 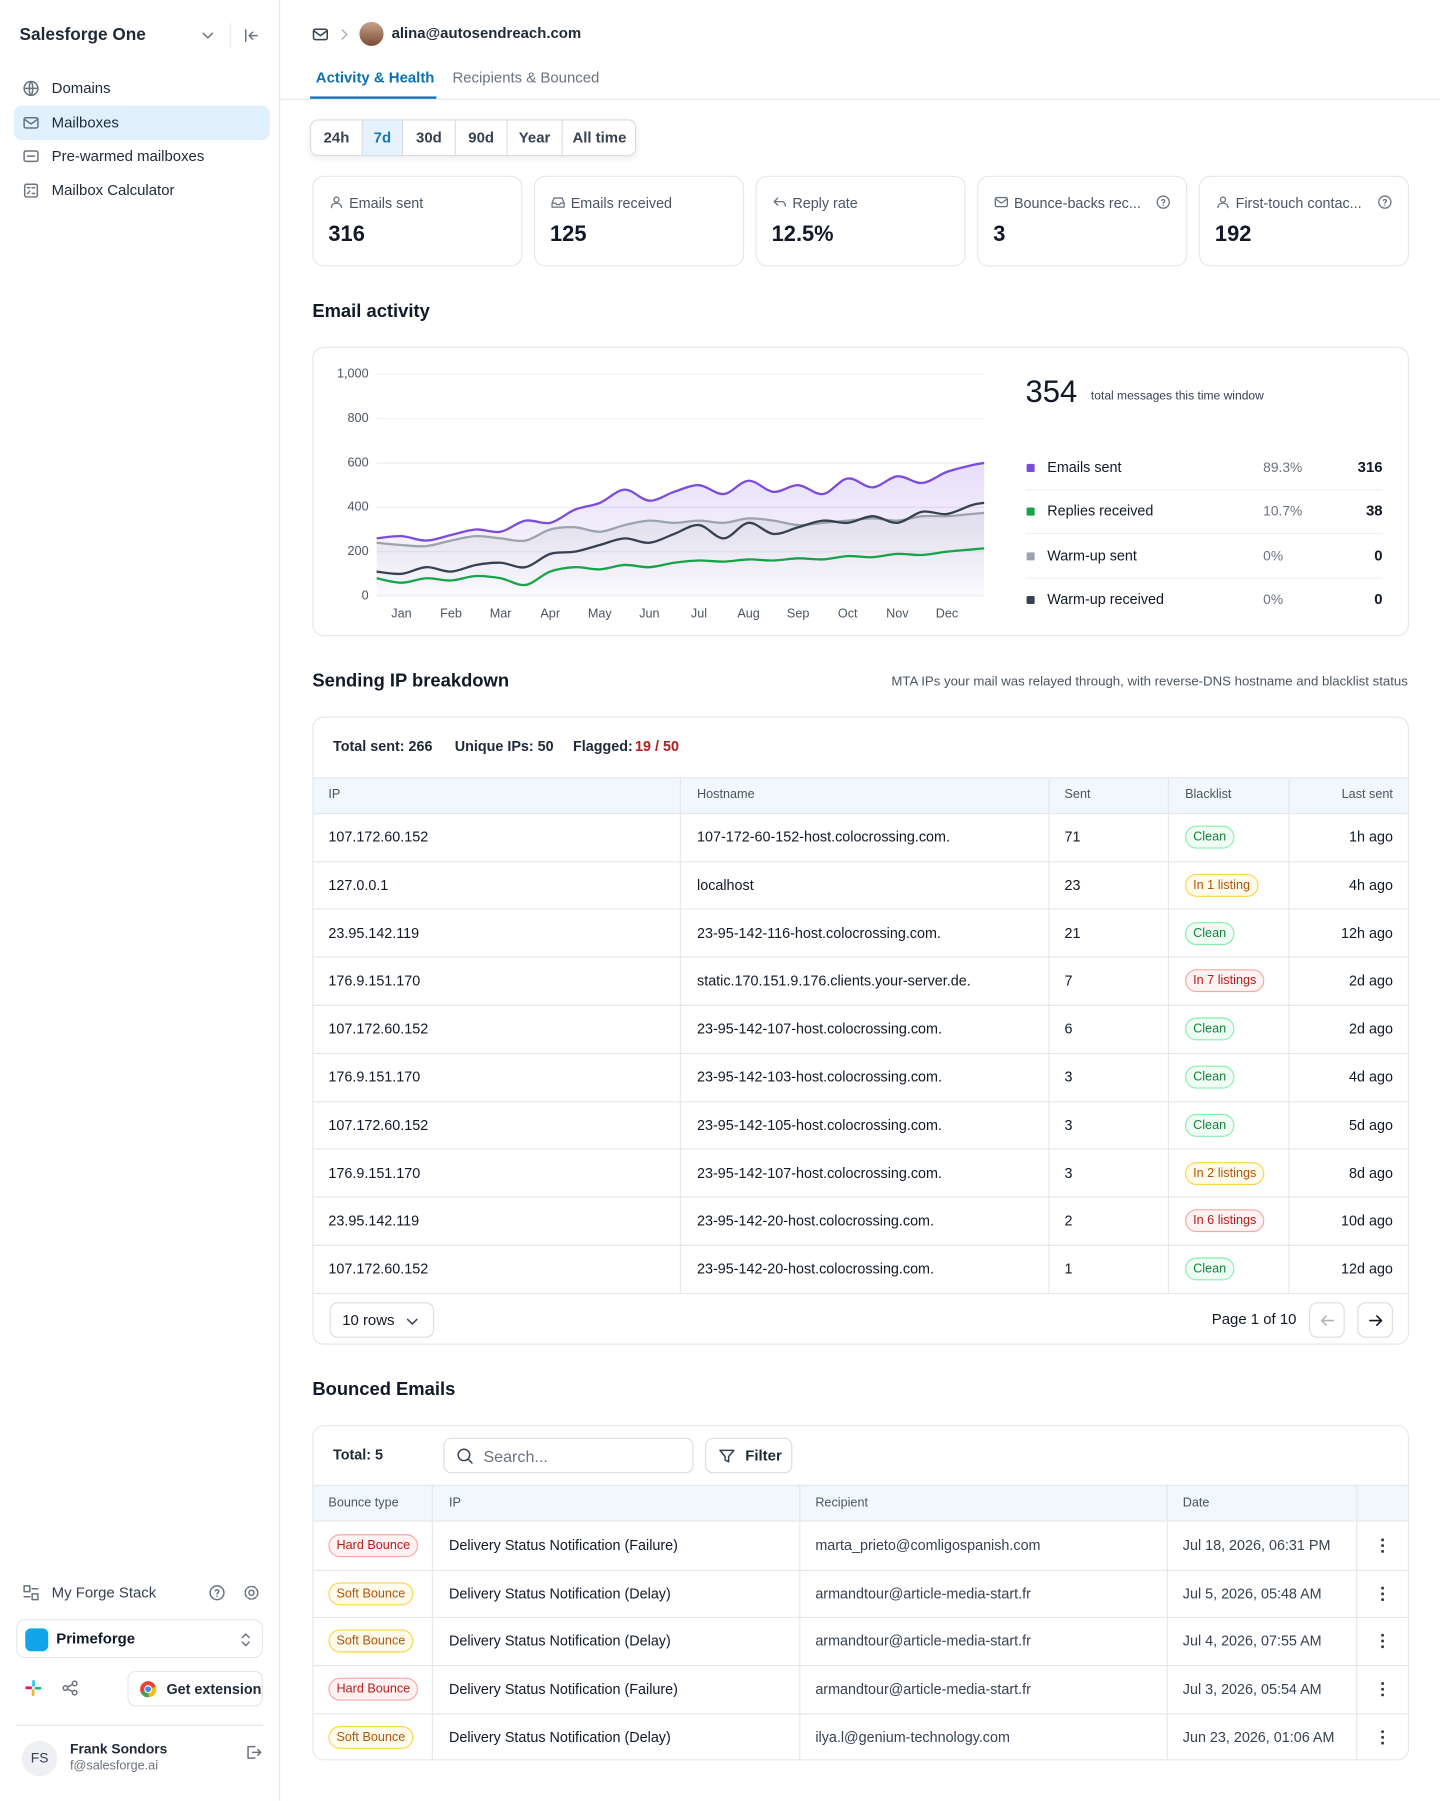 What do you see at coordinates (381, 138) in the screenshot?
I see `range-button: 7d` at bounding box center [381, 138].